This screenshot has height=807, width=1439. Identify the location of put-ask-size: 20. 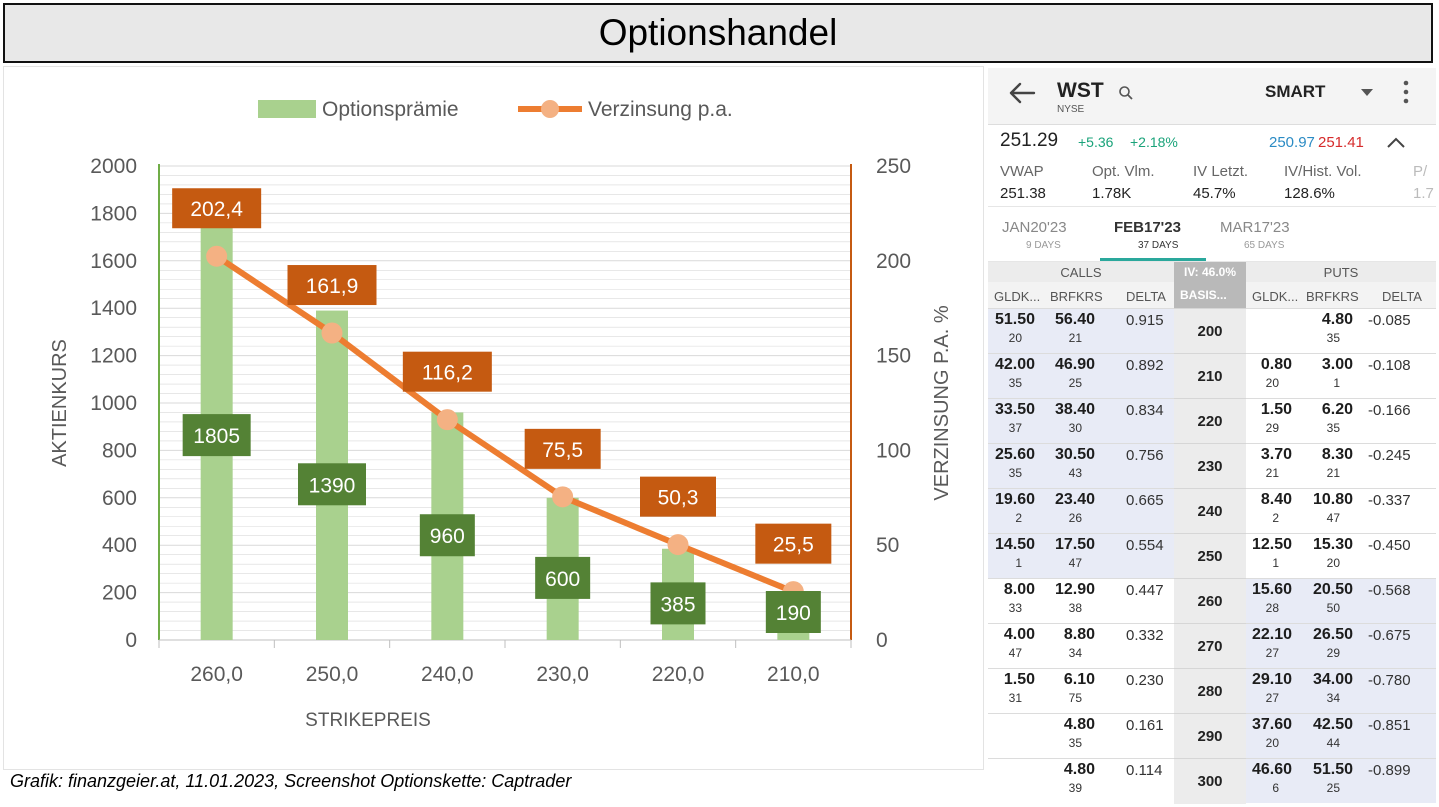
(1333, 563).